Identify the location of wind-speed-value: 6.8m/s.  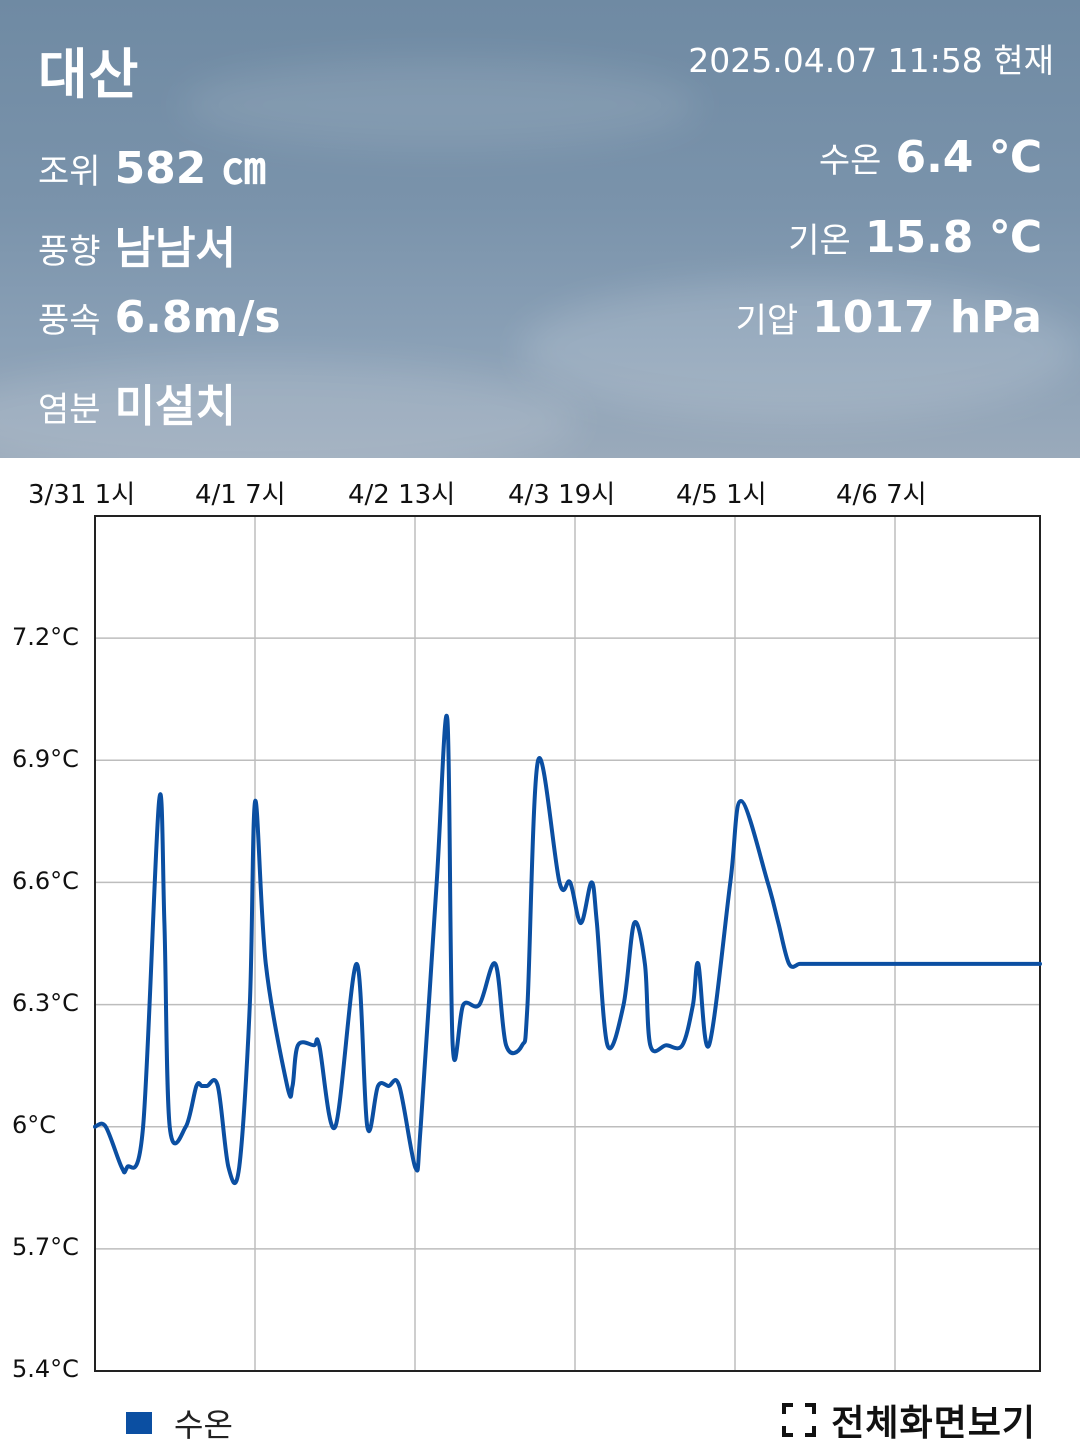
(197, 317).